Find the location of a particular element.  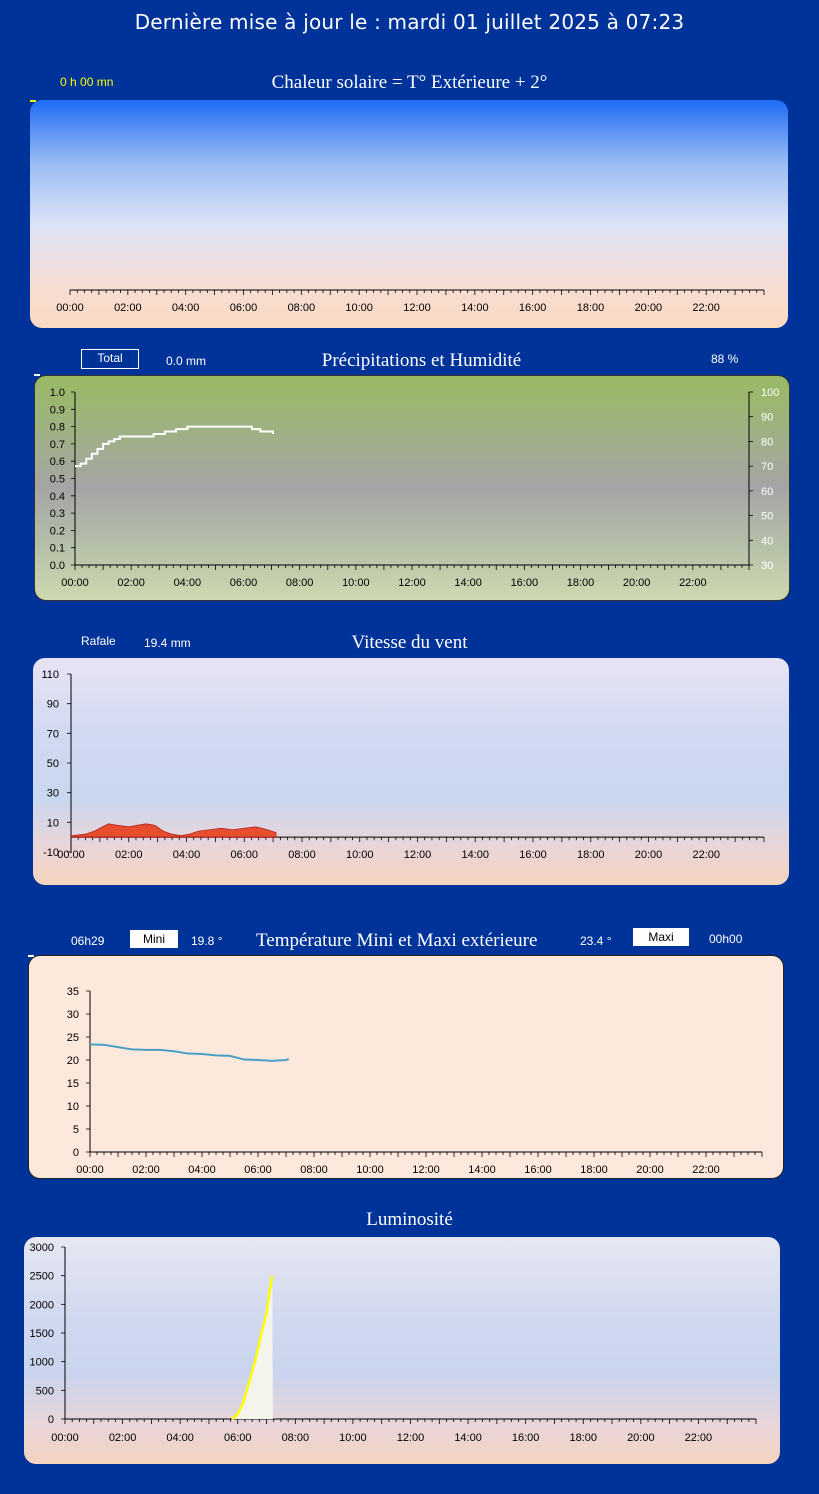

wind-y-tick-label: 90 is located at coordinates (53, 705).